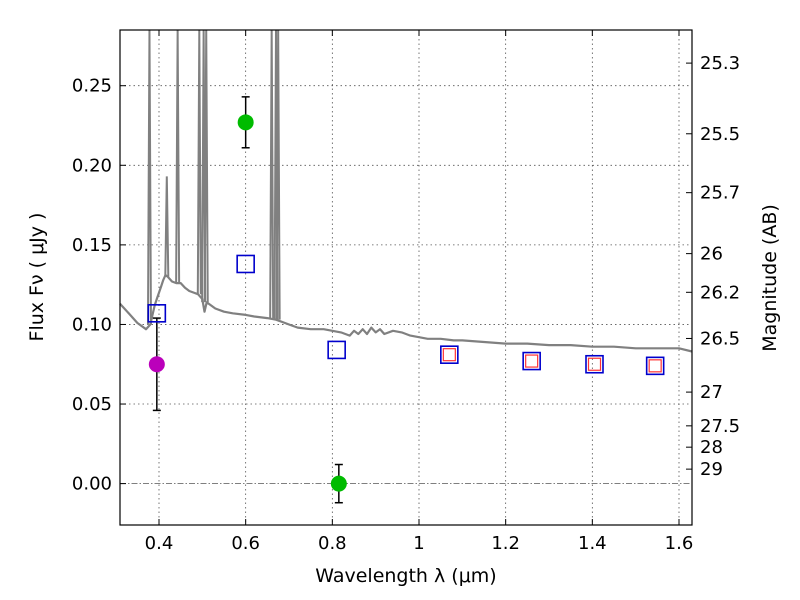 The image size is (800, 600). What do you see at coordinates (720, 193) in the screenshot?
I see `magnitude-tick-label: 25.7` at bounding box center [720, 193].